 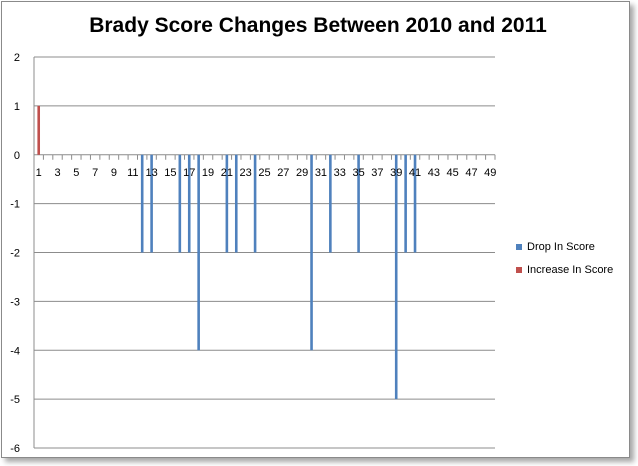 I want to click on legend-item: Increase In Score, so click(x=564, y=269).